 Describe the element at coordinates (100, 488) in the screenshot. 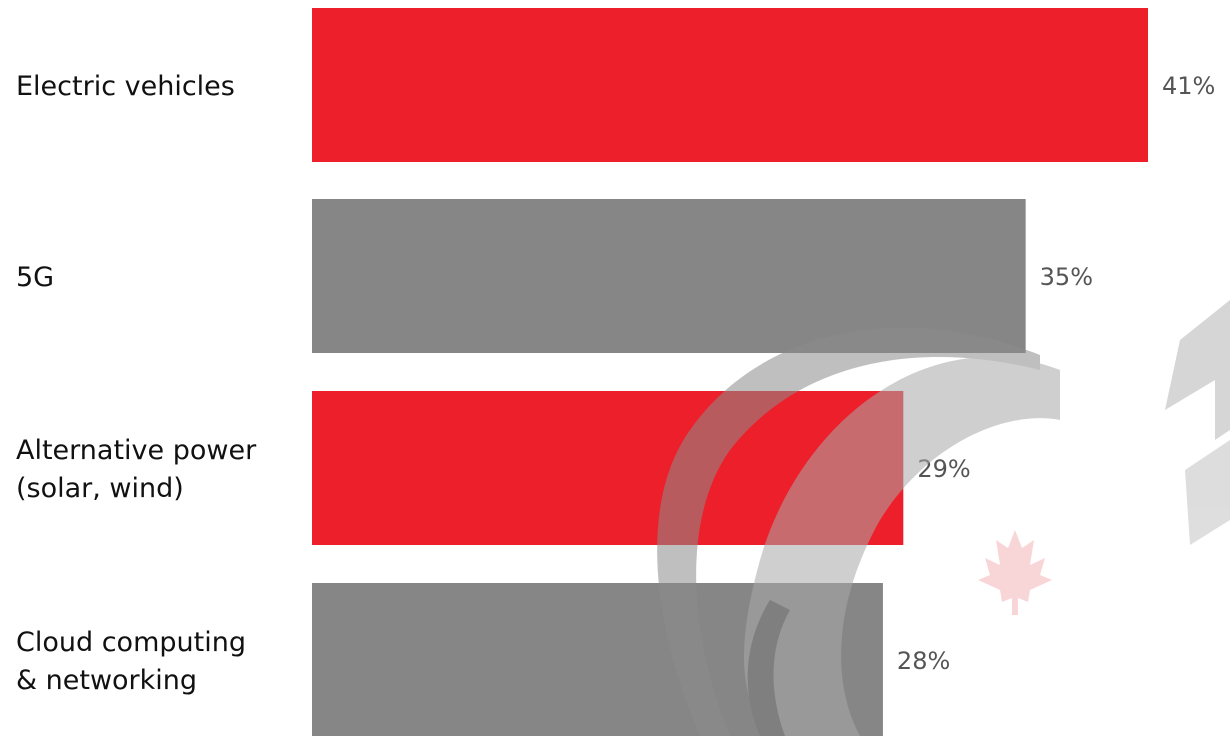

I see `category-label: (solar, wind)` at that location.